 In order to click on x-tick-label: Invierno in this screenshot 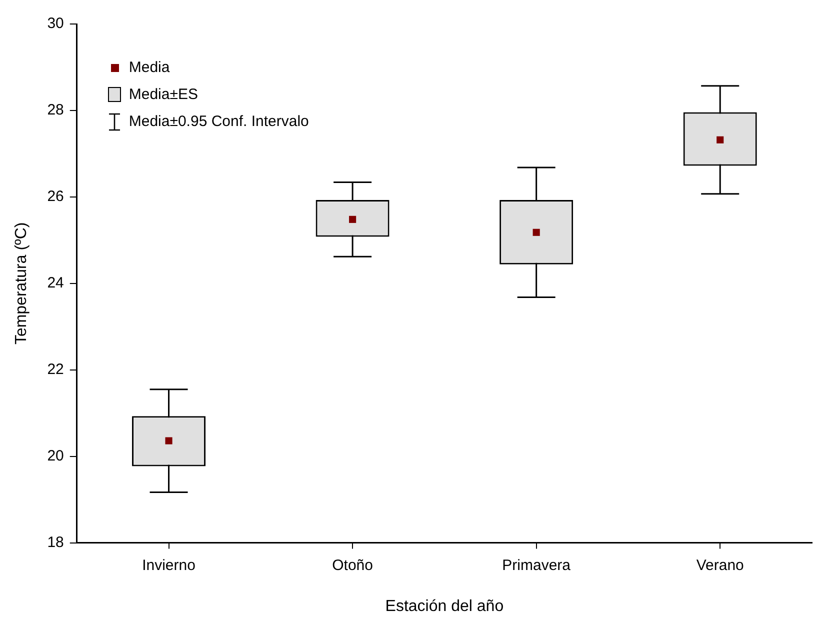, I will do `click(169, 565)`.